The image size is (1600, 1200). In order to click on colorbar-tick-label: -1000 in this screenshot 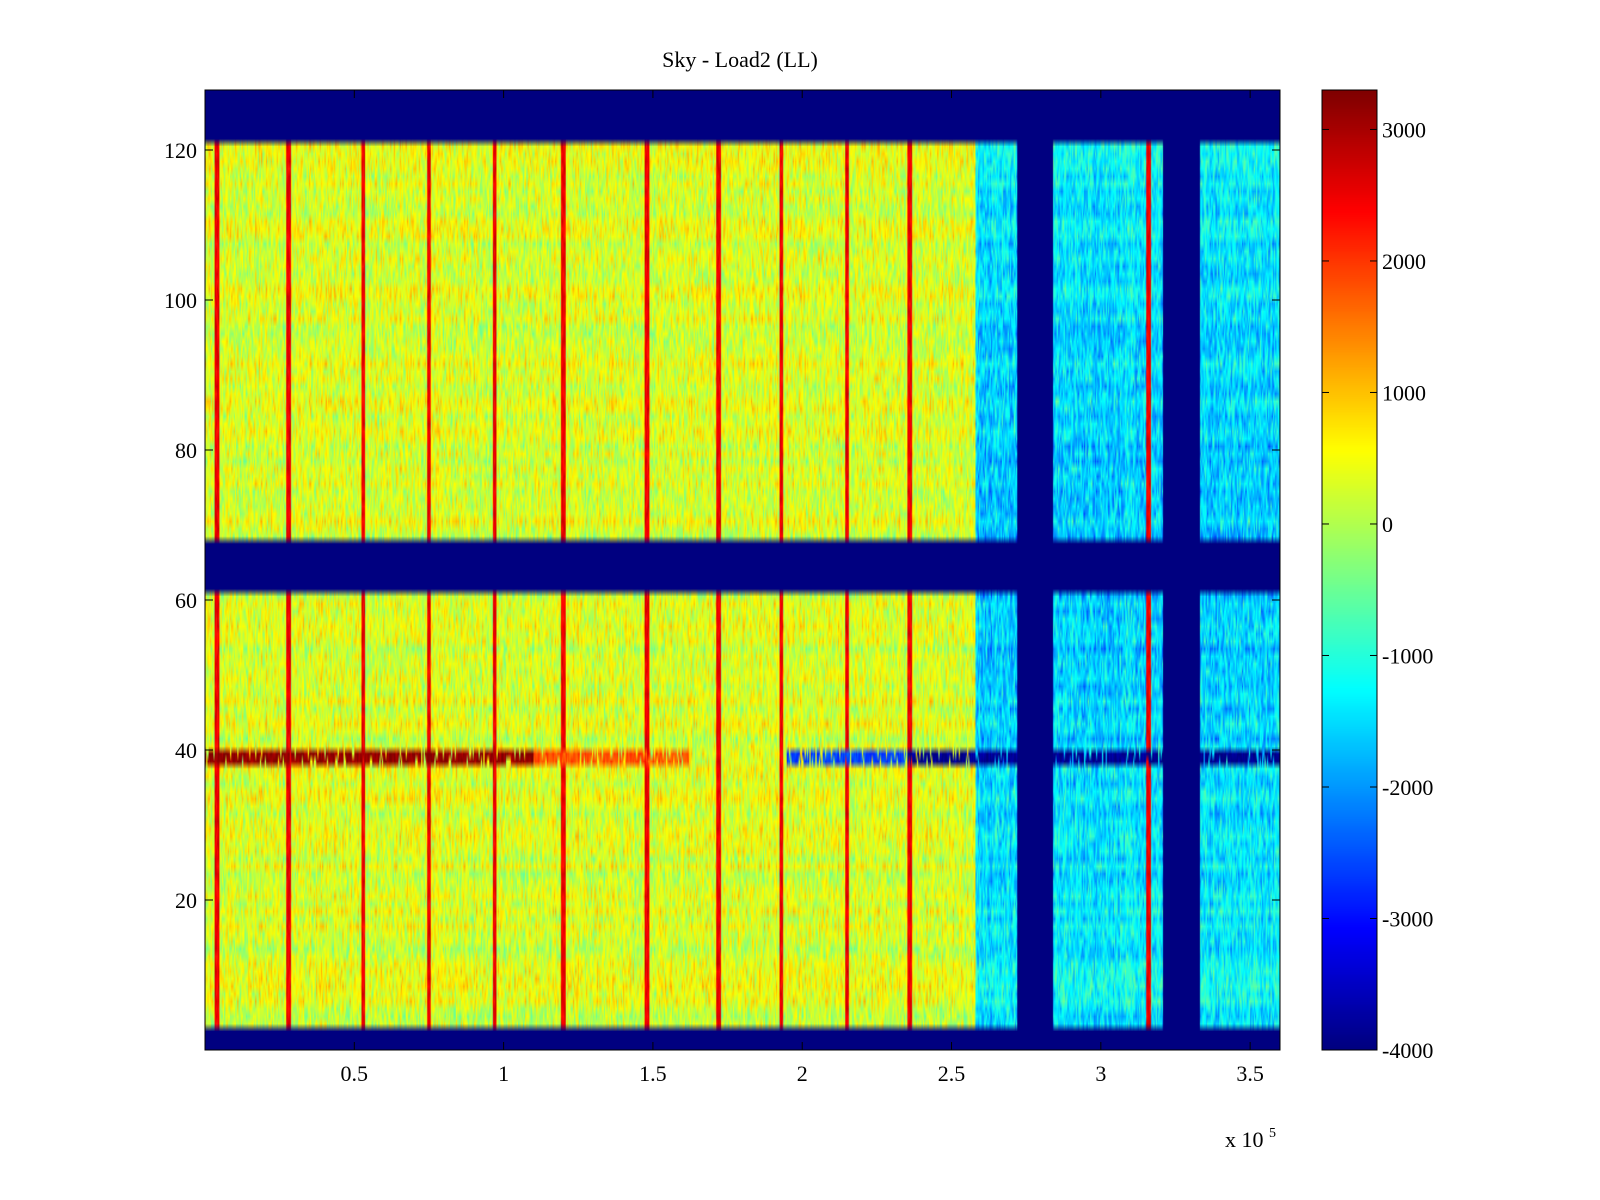, I will do `click(1407, 655)`.